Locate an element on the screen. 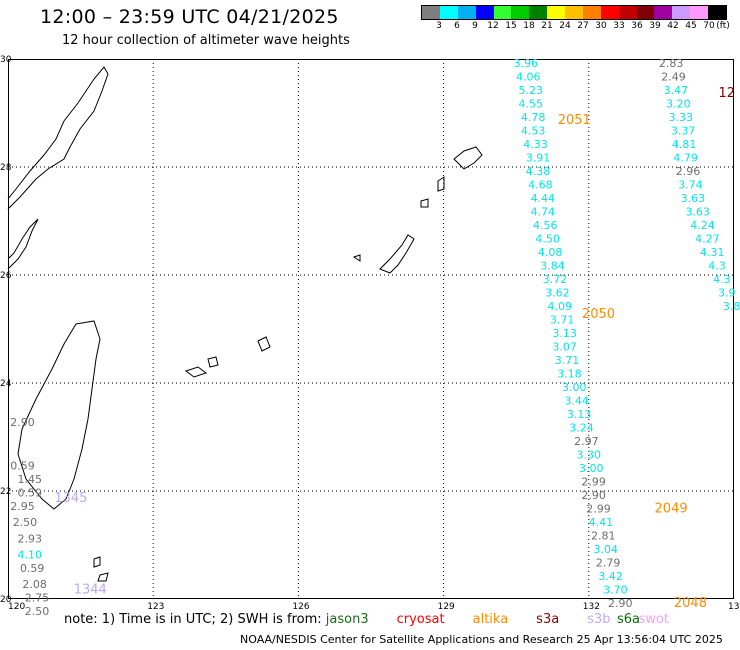 Image resolution: width=740 pixels, height=650 pixels. satellite-name: cryosat is located at coordinates (420, 619).